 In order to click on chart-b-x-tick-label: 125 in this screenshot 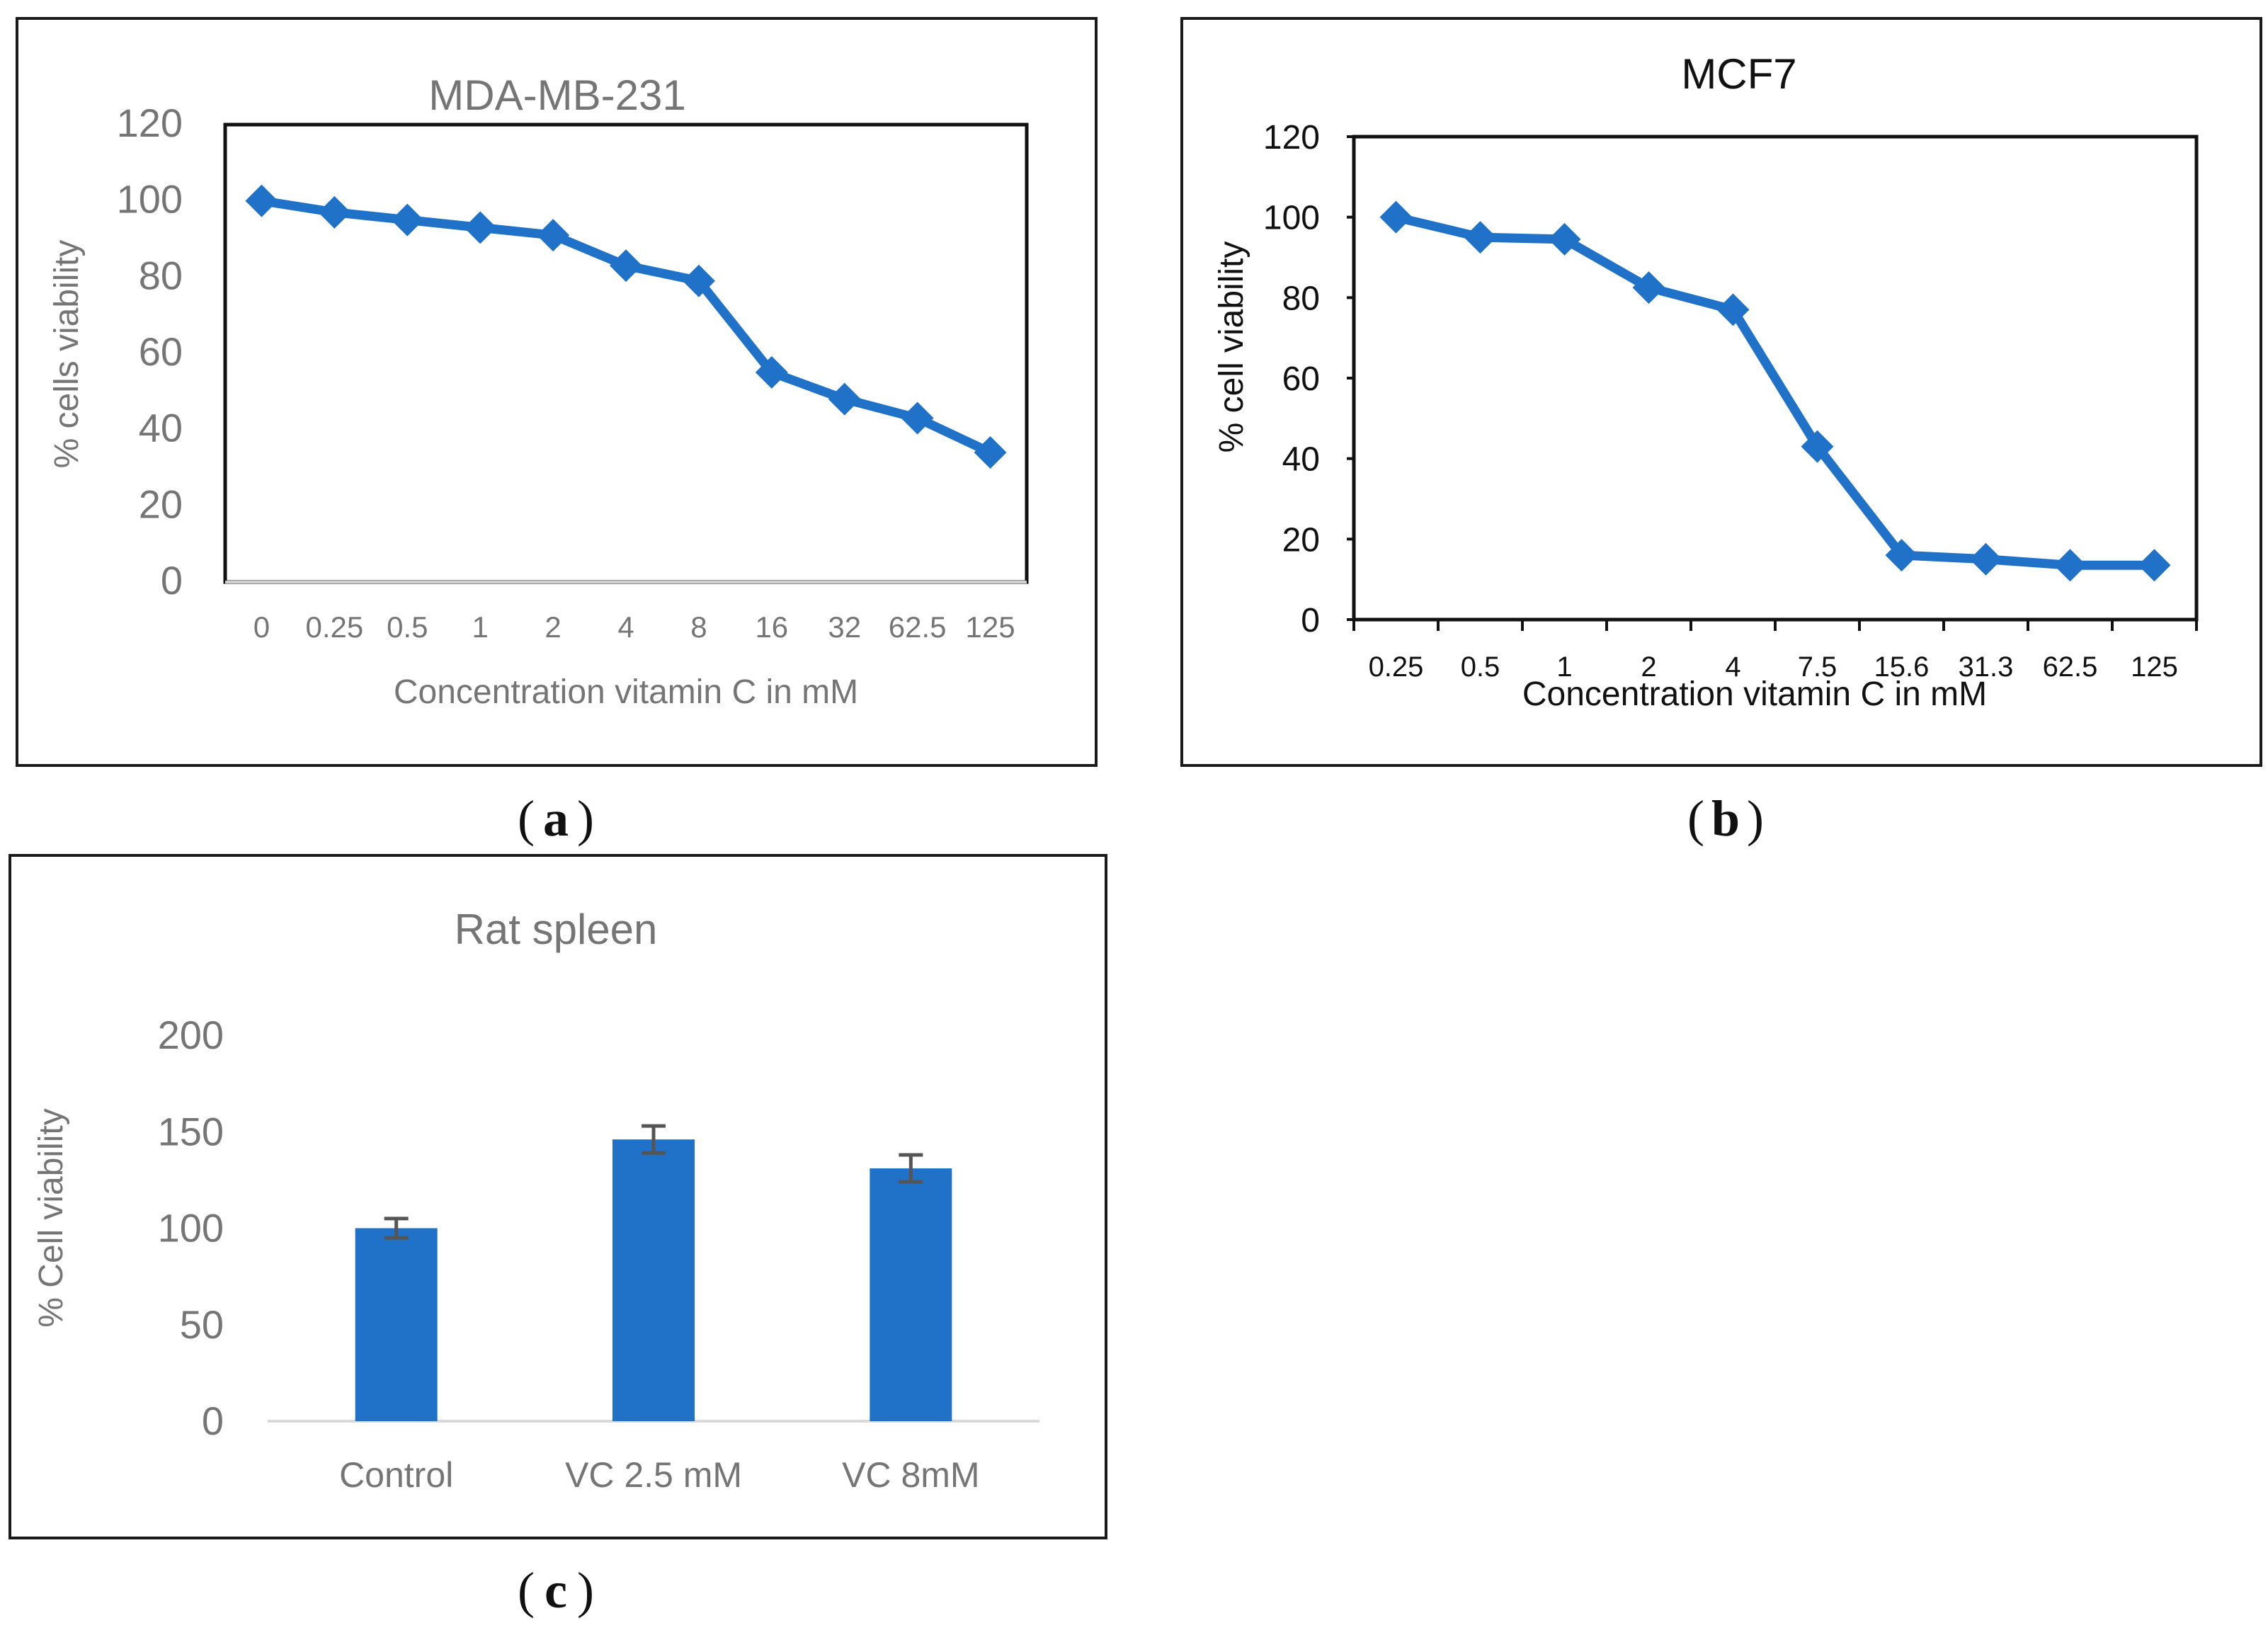, I will do `click(2154, 667)`.